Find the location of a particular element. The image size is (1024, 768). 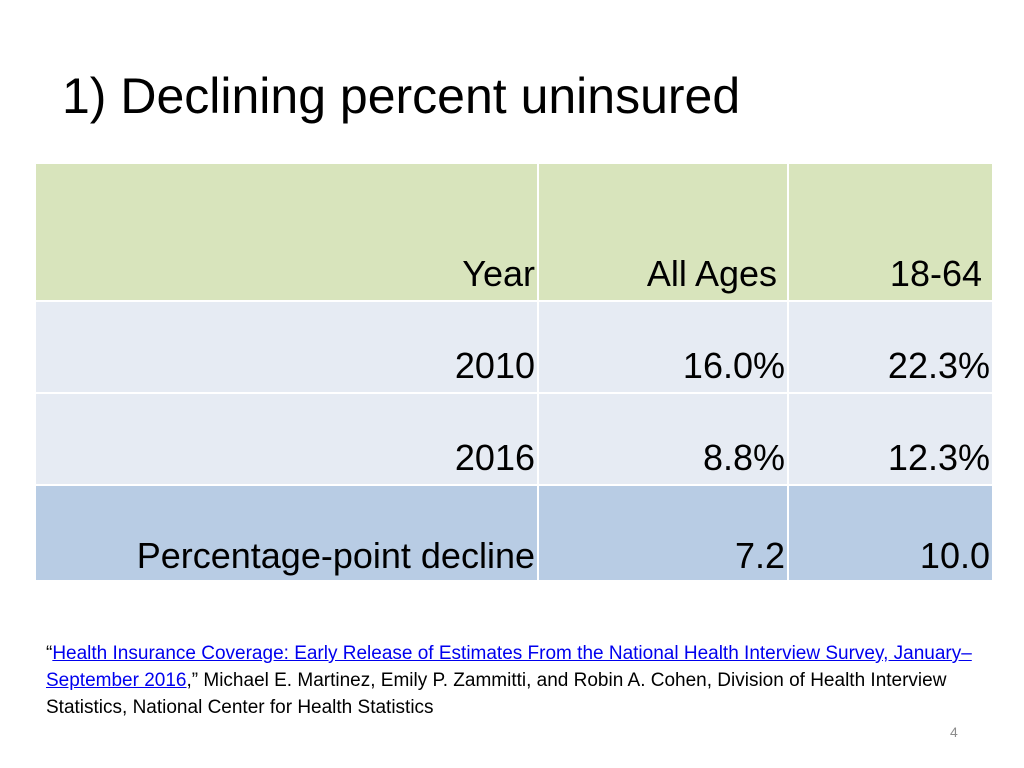

header-all-ages: All Ages is located at coordinates (663, 232).